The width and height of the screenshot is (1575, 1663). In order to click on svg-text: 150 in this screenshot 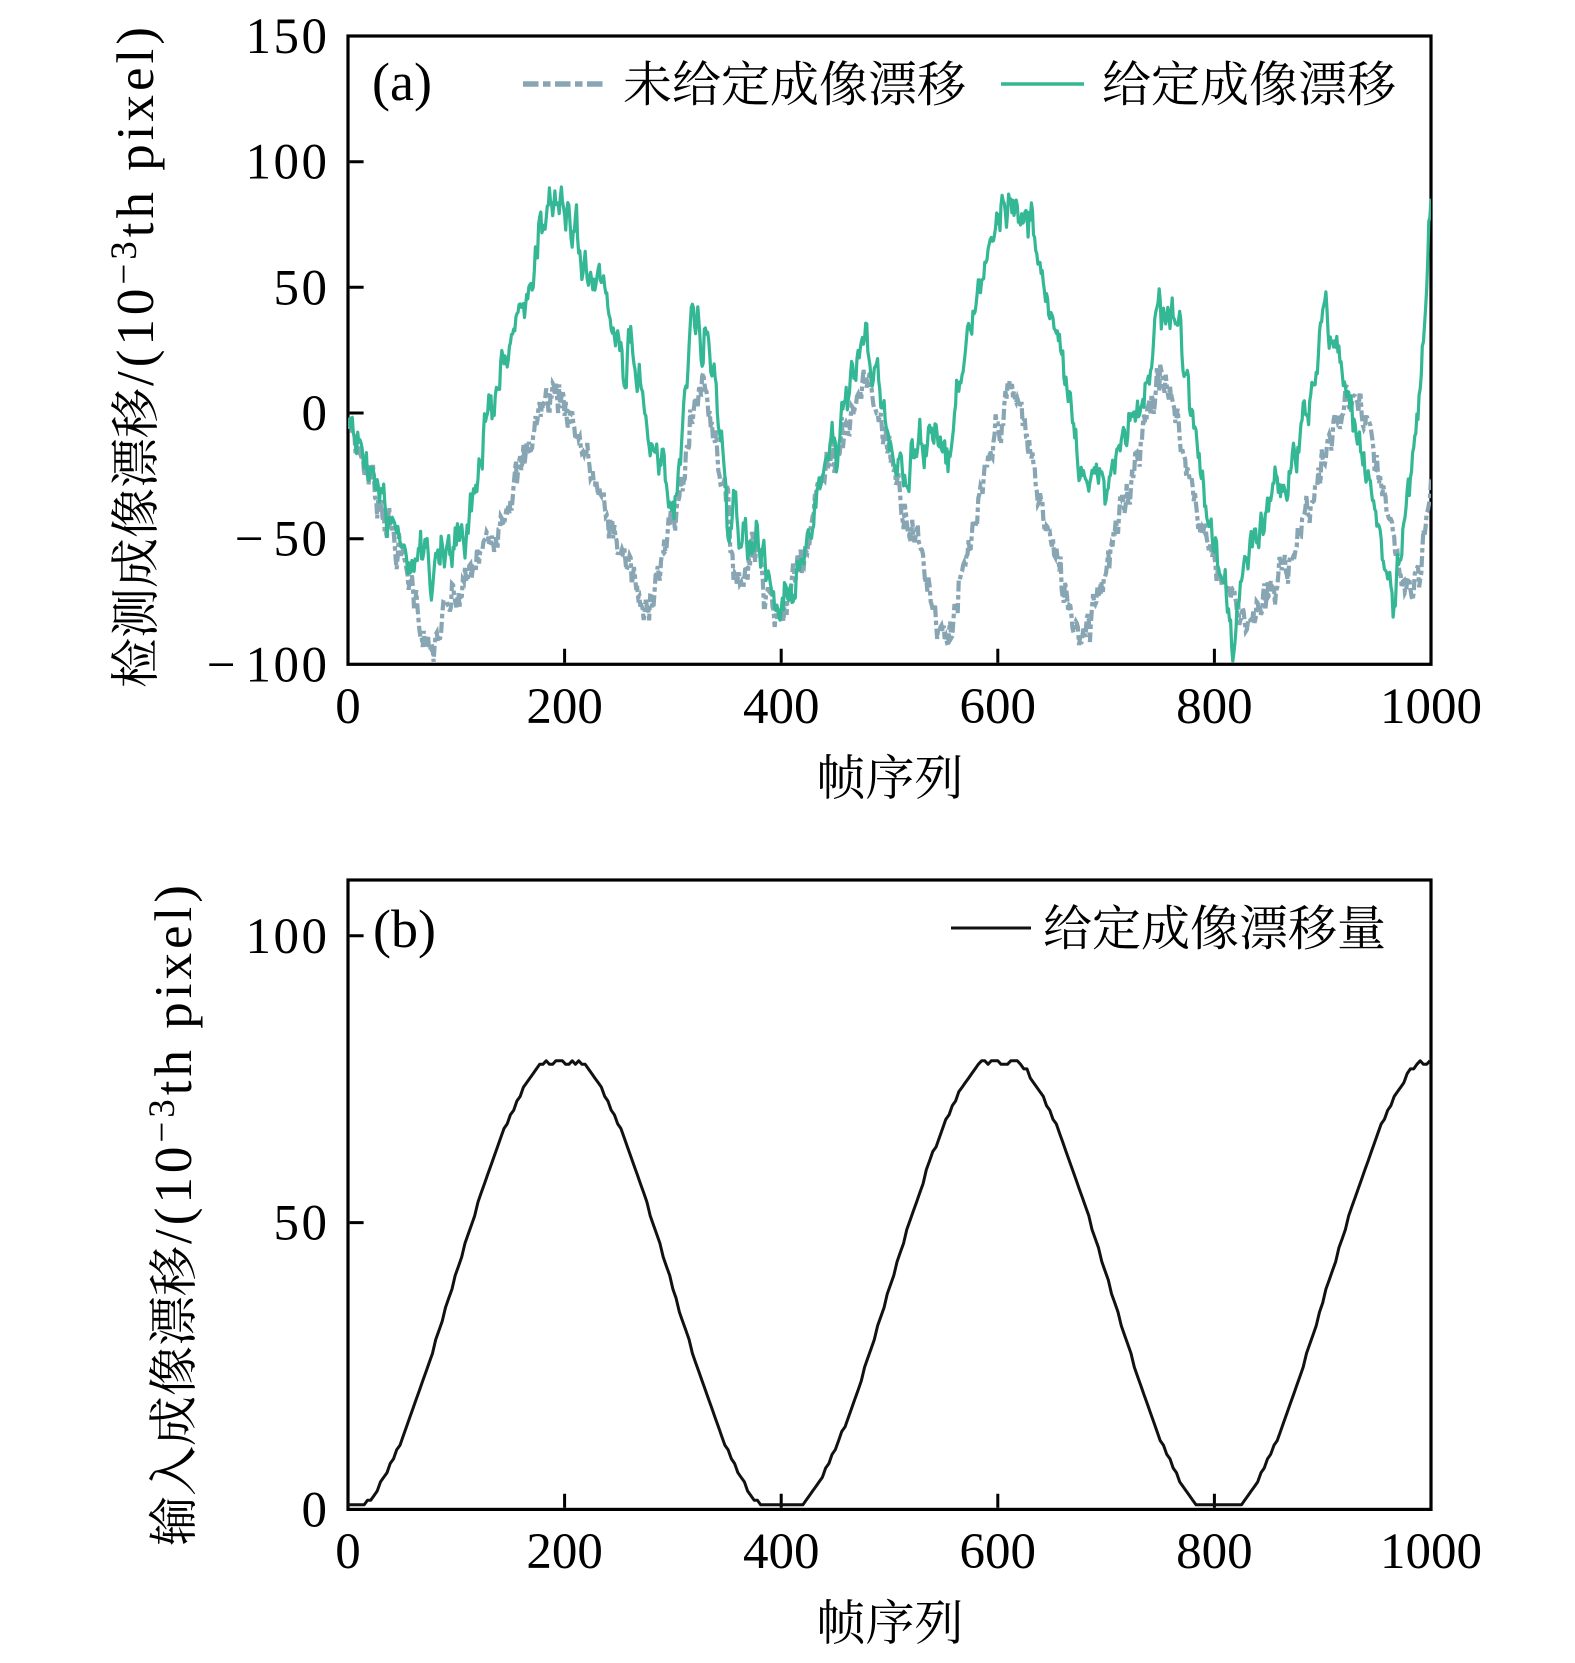, I will do `click(288, 37)`.